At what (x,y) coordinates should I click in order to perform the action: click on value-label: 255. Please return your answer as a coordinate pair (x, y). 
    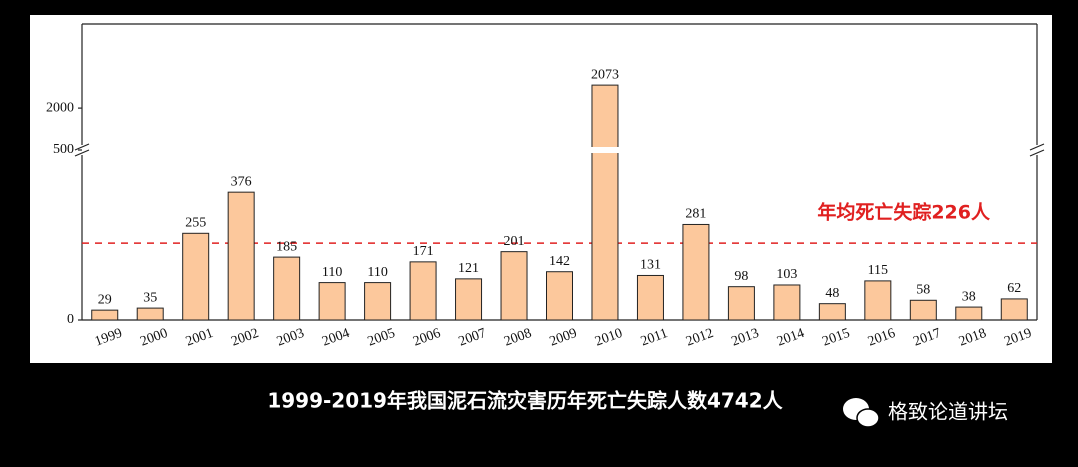
    Looking at the image, I should click on (195, 223).